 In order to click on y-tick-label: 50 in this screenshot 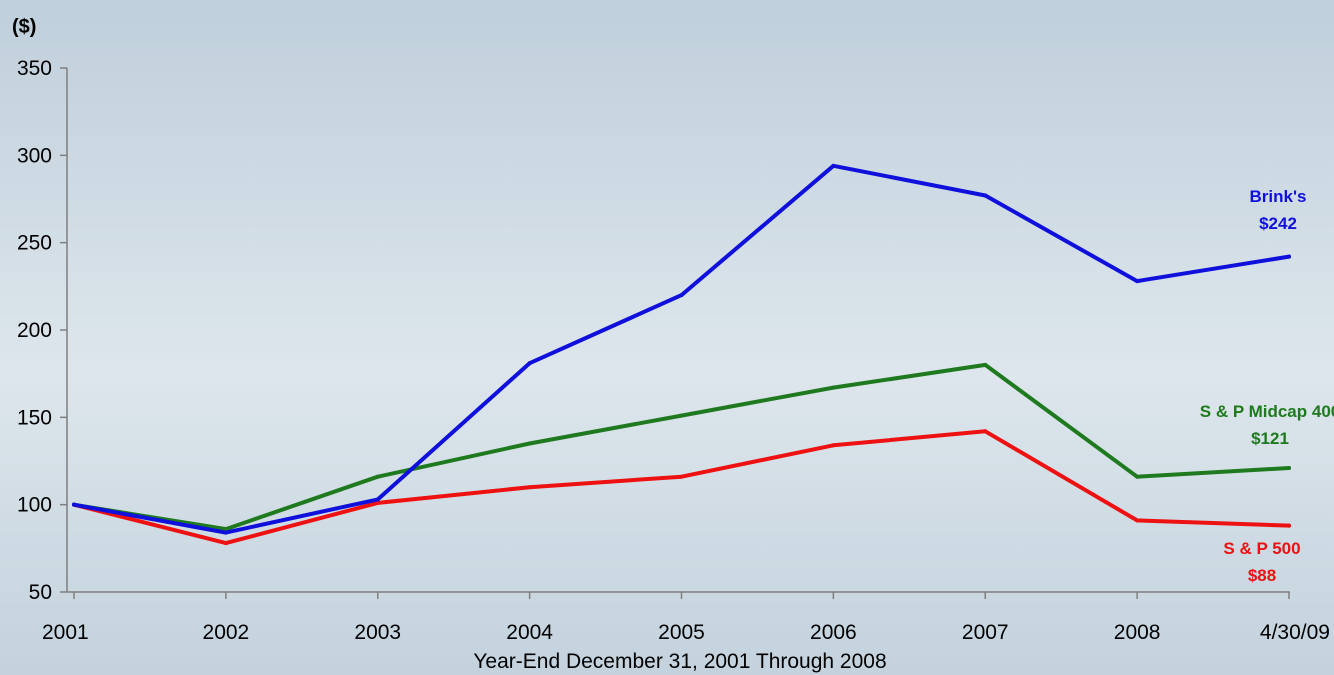, I will do `click(40, 592)`.